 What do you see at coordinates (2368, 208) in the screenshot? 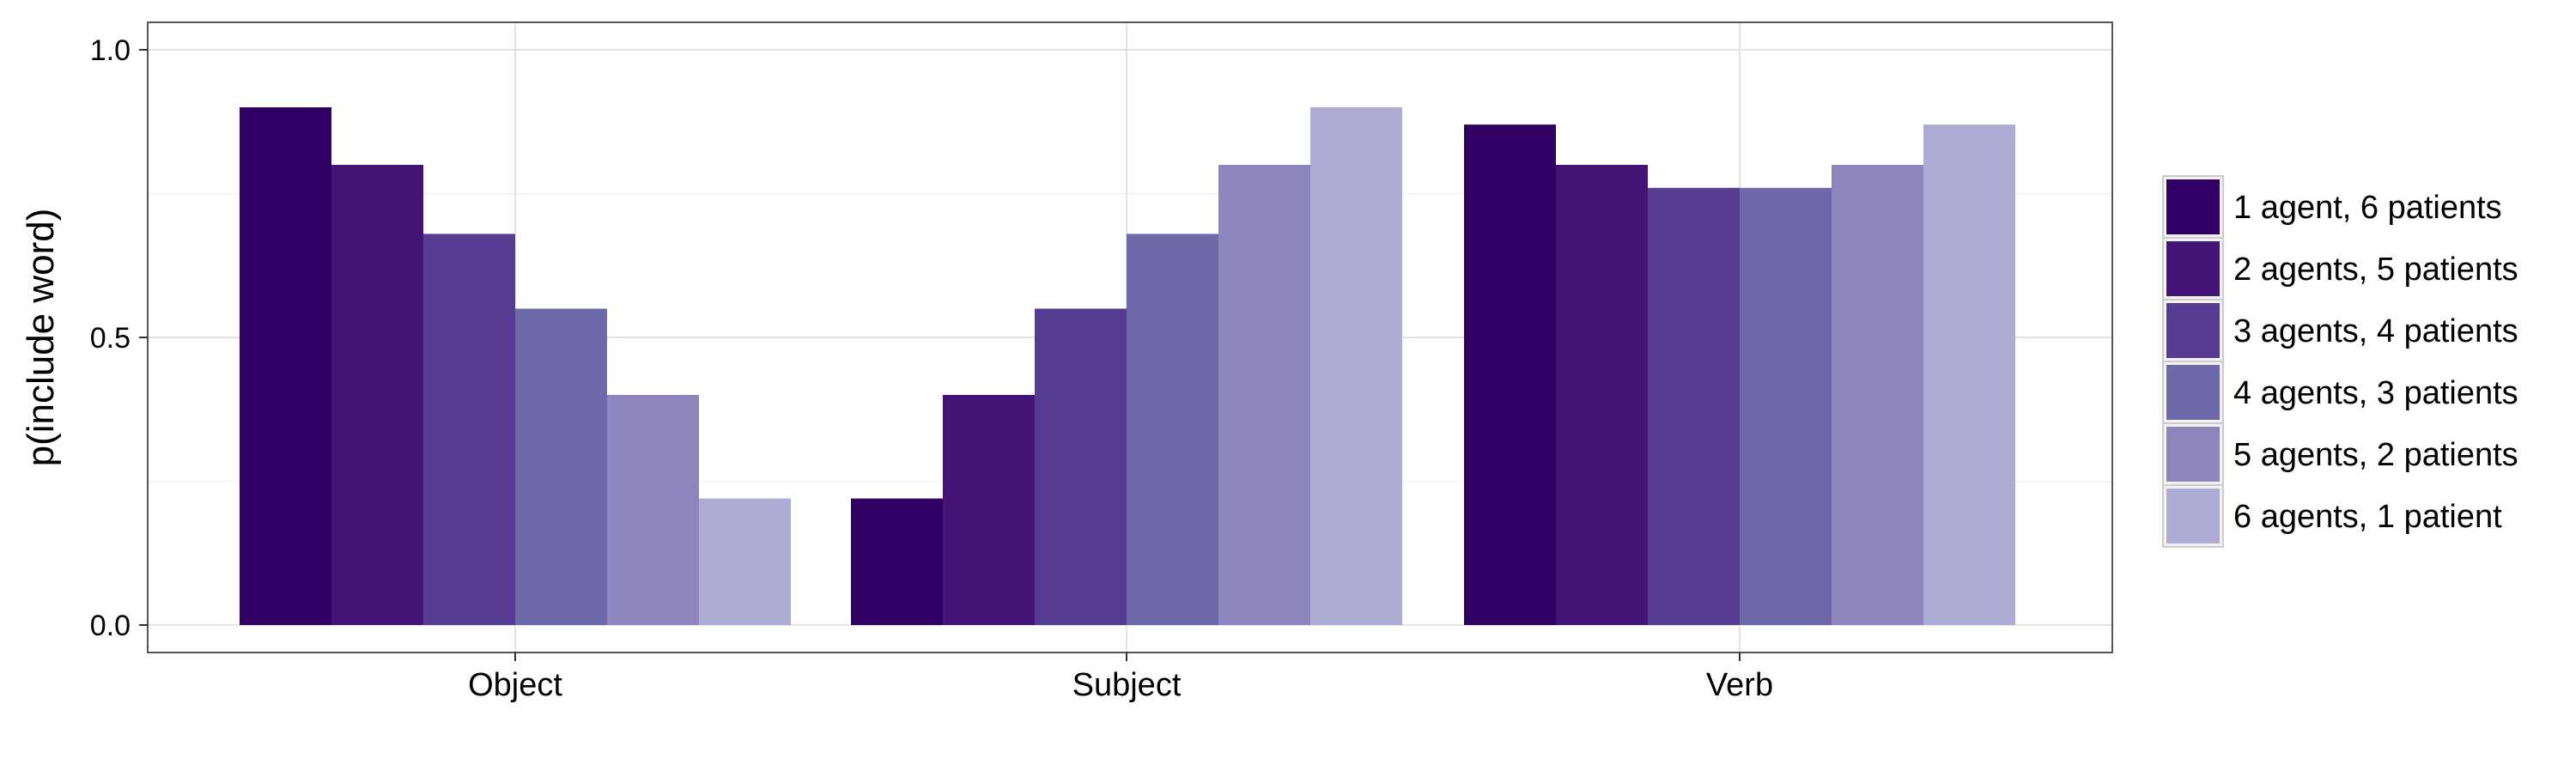
I see `legend-label-series-1: 1 agent, 6 patients` at bounding box center [2368, 208].